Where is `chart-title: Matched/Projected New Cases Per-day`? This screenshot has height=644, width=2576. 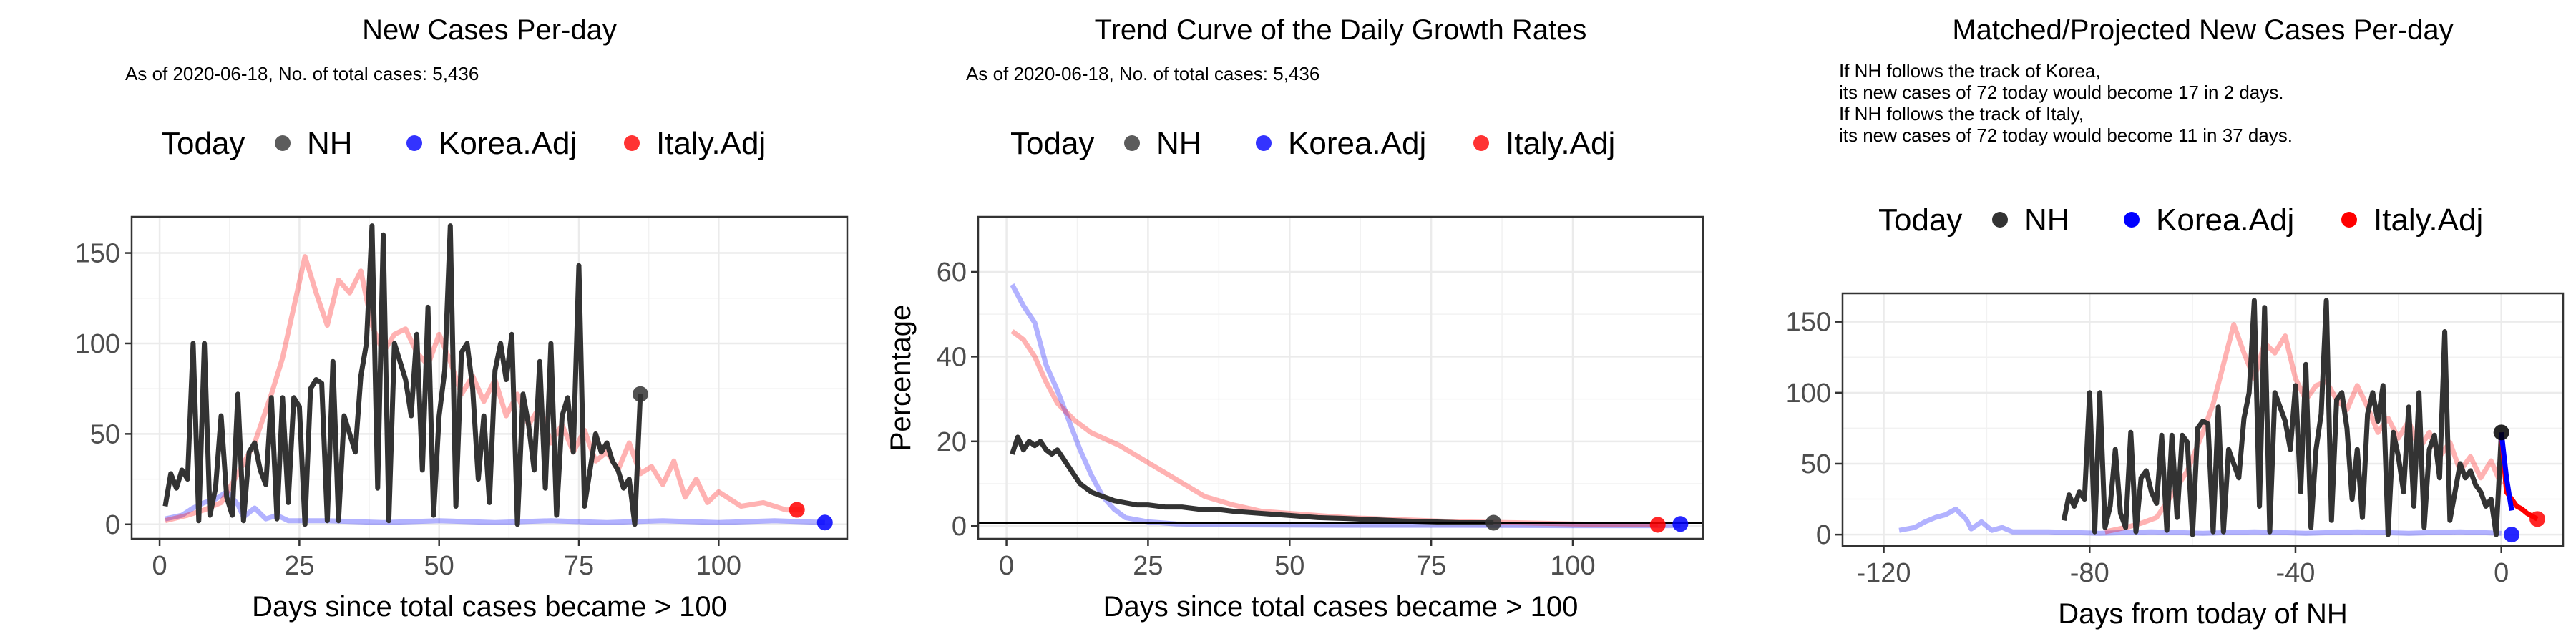
chart-title: Matched/Projected New Cases Per-day is located at coordinates (2202, 30).